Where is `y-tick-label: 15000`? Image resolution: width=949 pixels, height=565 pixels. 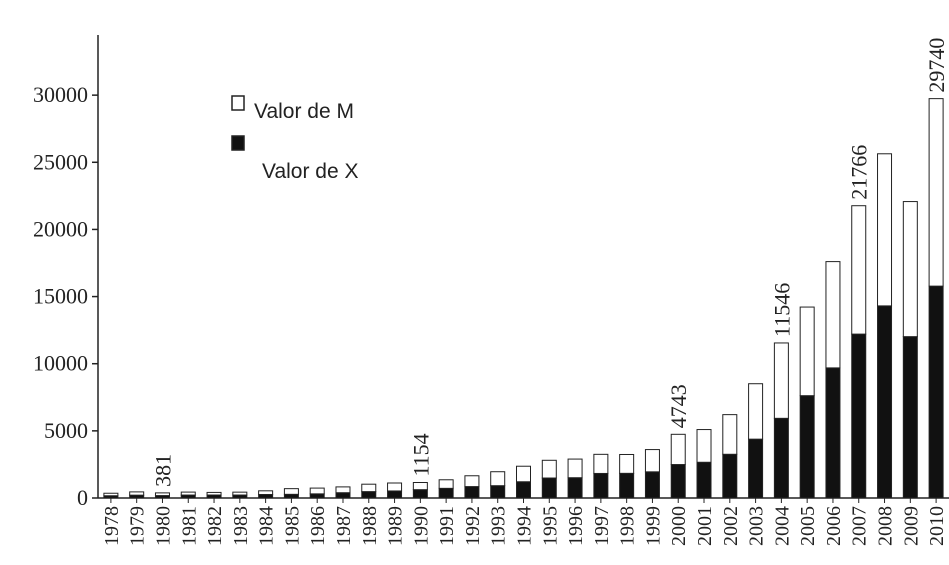 y-tick-label: 15000 is located at coordinates (60, 296).